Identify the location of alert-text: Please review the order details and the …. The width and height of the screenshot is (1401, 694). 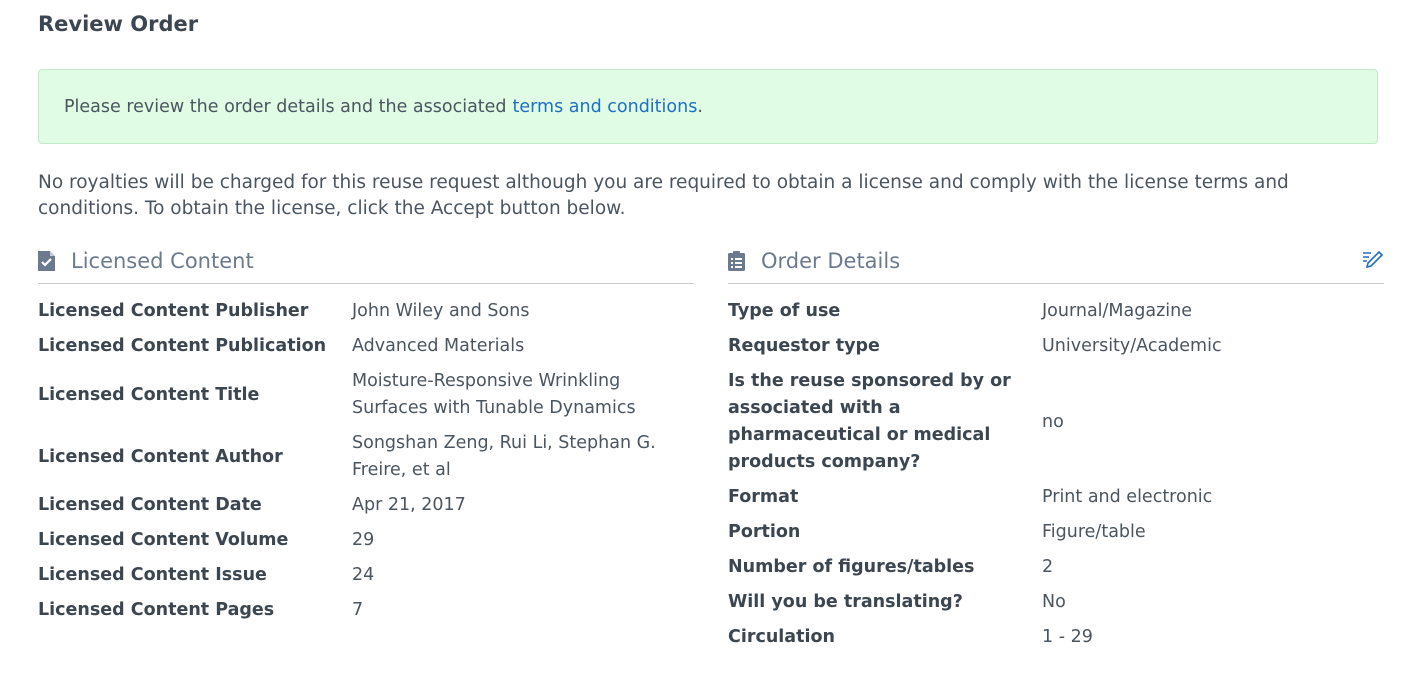
(285, 106).